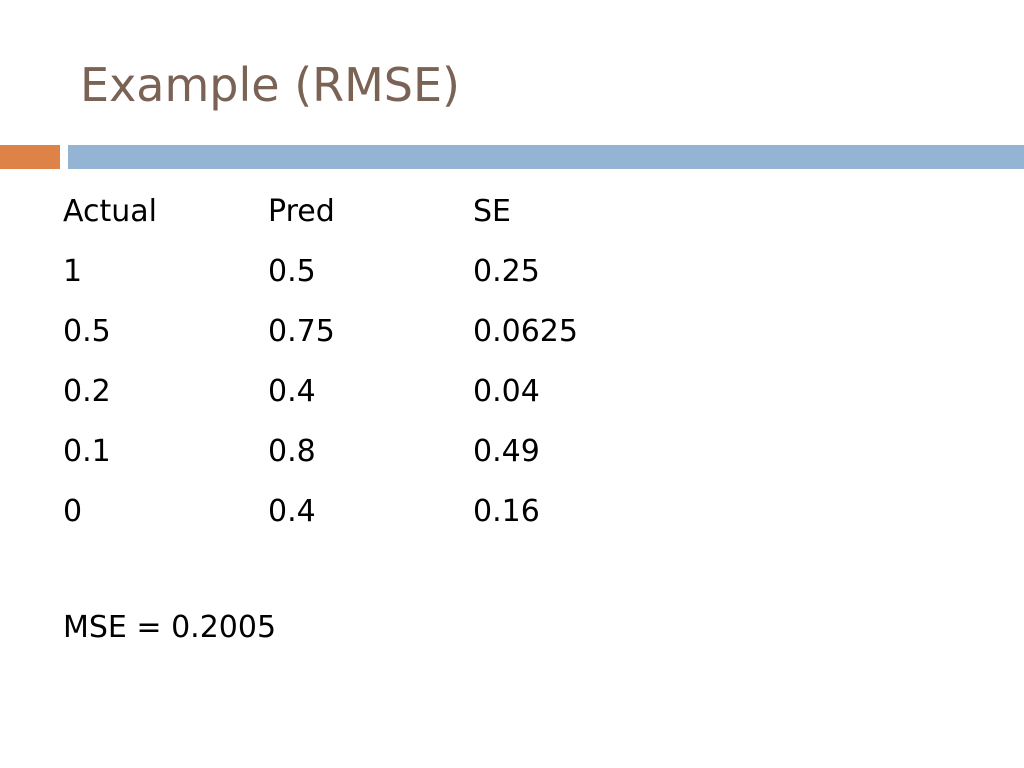  I want to click on slide-title: Example (RMSE), so click(270, 85).